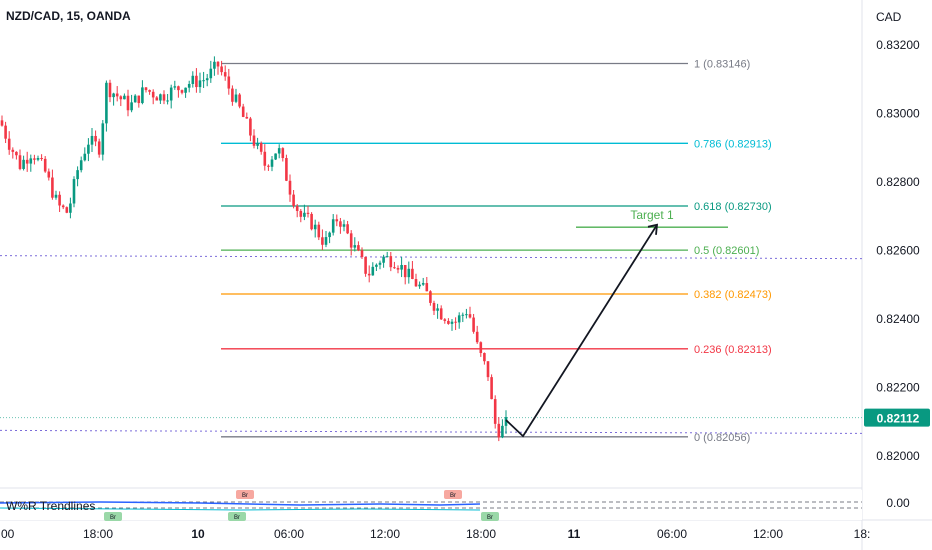  What do you see at coordinates (481, 534) in the screenshot?
I see `x-tick-label: 18:00` at bounding box center [481, 534].